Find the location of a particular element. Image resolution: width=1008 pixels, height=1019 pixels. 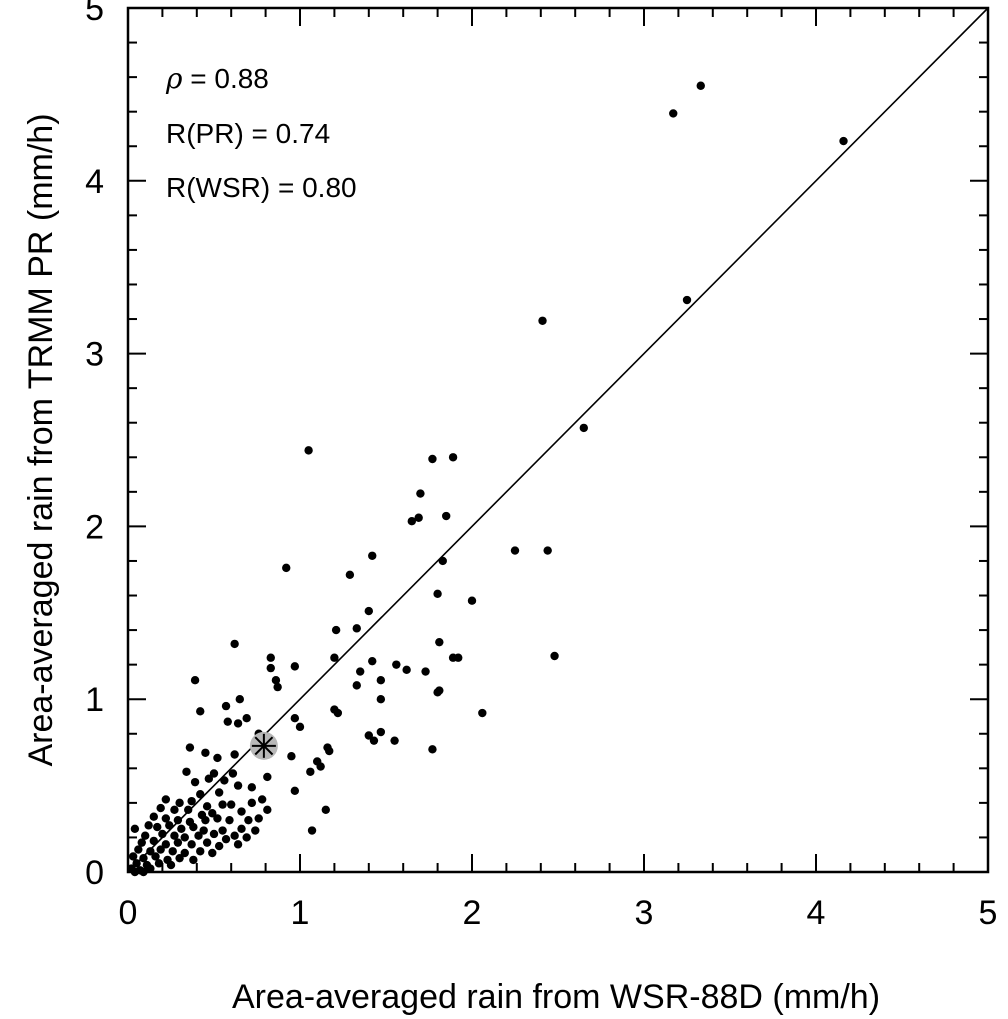

y-tick-label: 1 is located at coordinates (94, 700).